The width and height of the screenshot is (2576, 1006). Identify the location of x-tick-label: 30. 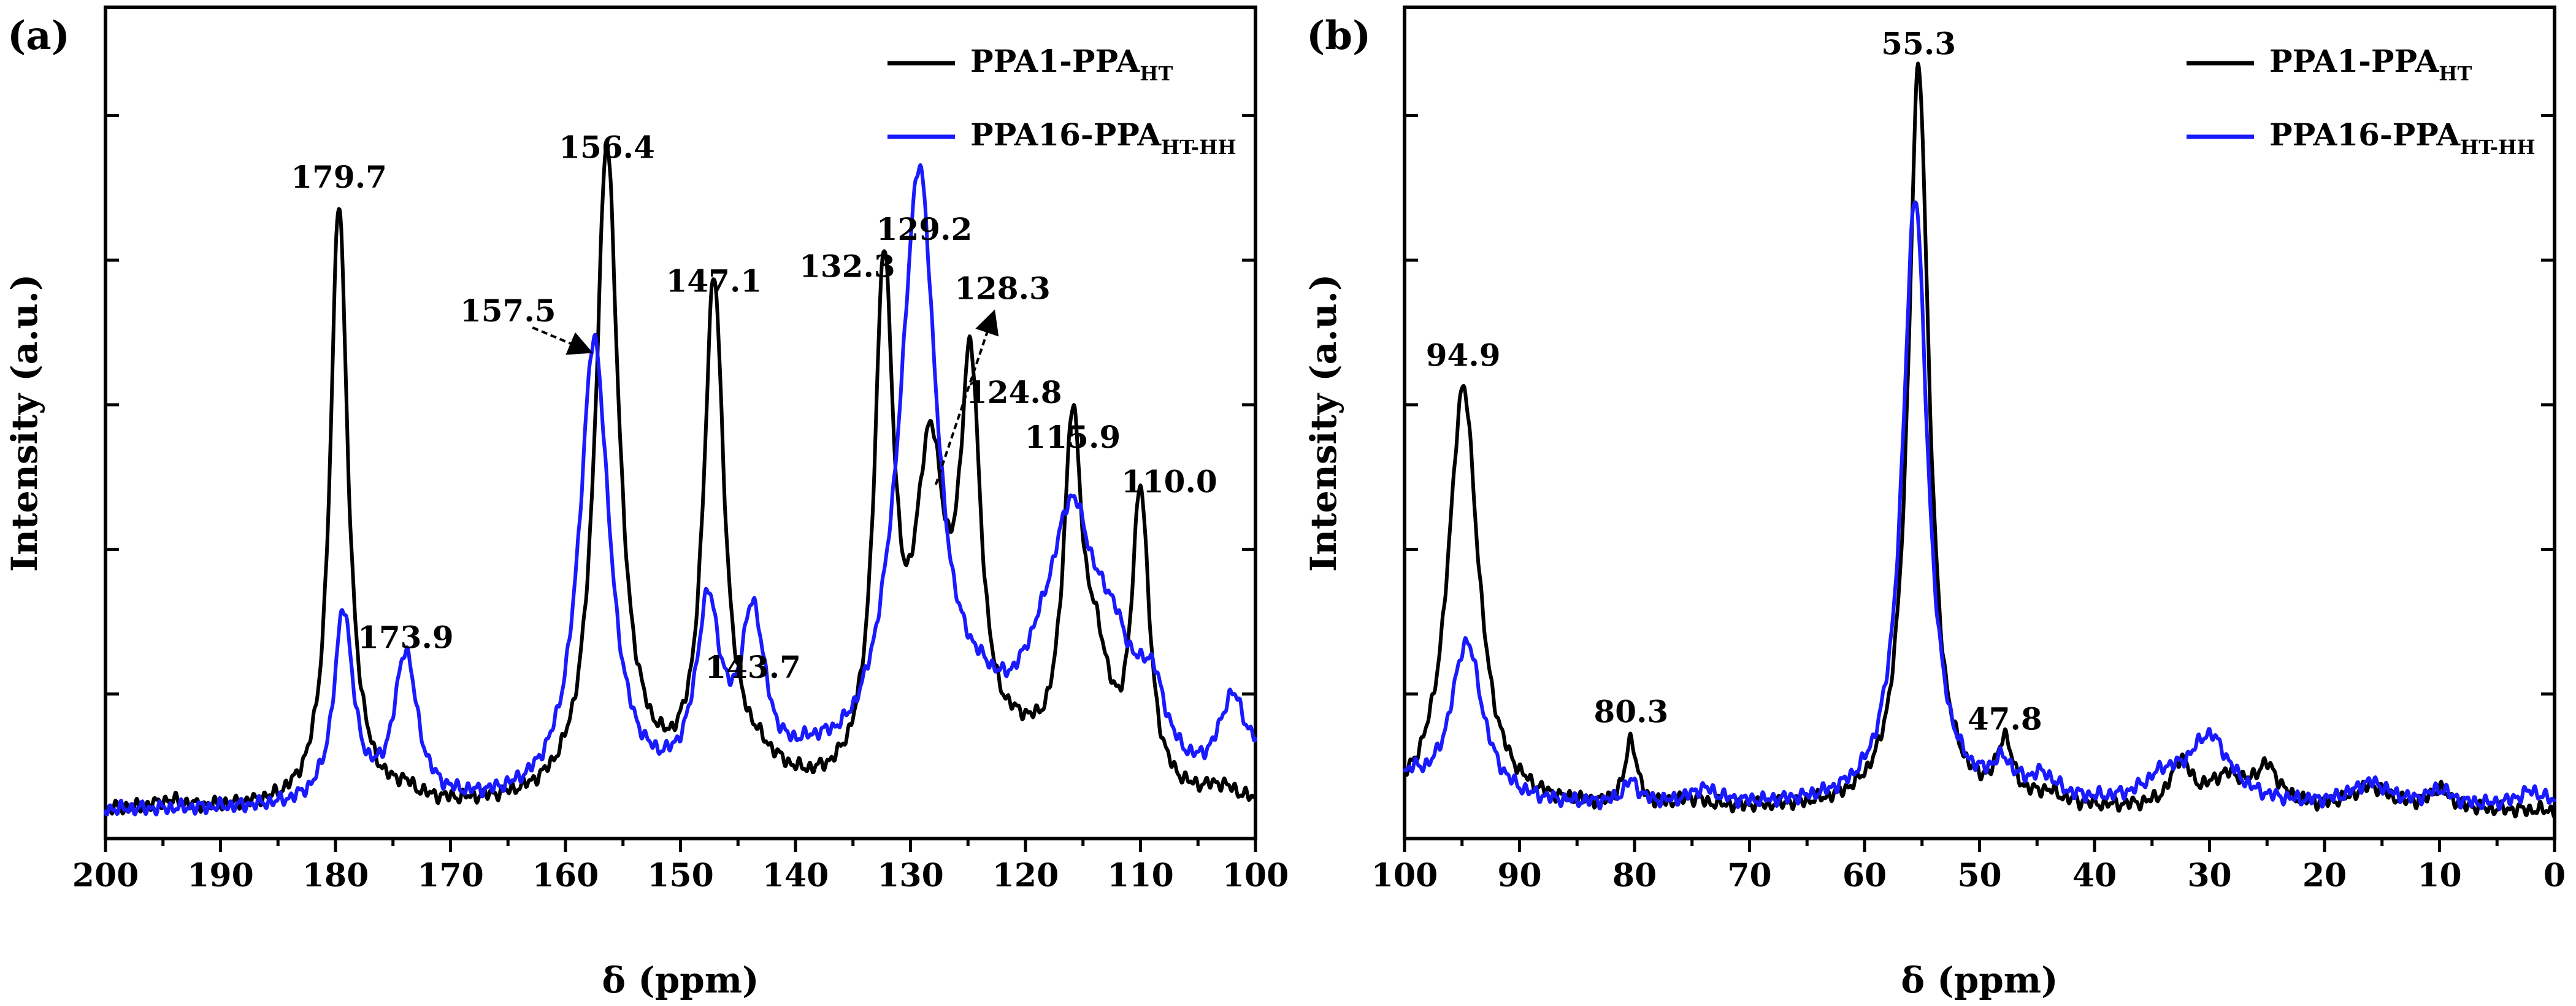
(2209, 875).